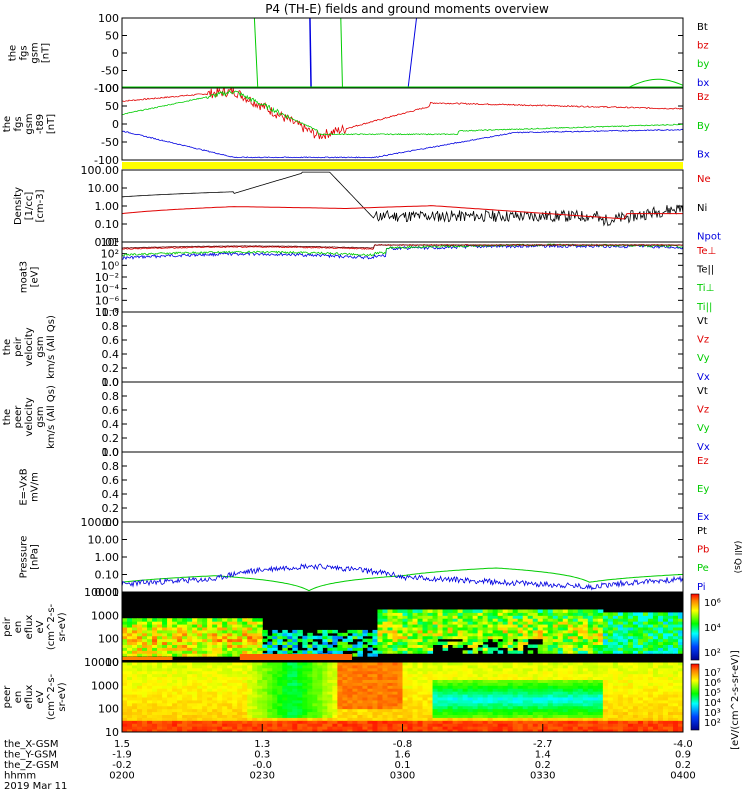  I want to click on pressure-traces, so click(402, 577).